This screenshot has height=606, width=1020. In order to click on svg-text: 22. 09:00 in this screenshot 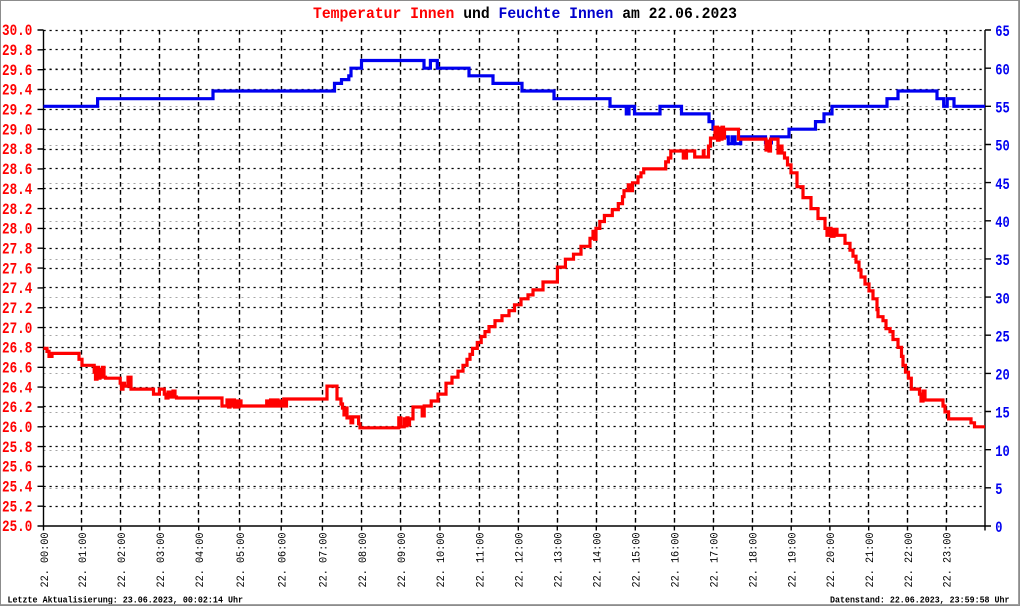, I will do `click(403, 559)`.